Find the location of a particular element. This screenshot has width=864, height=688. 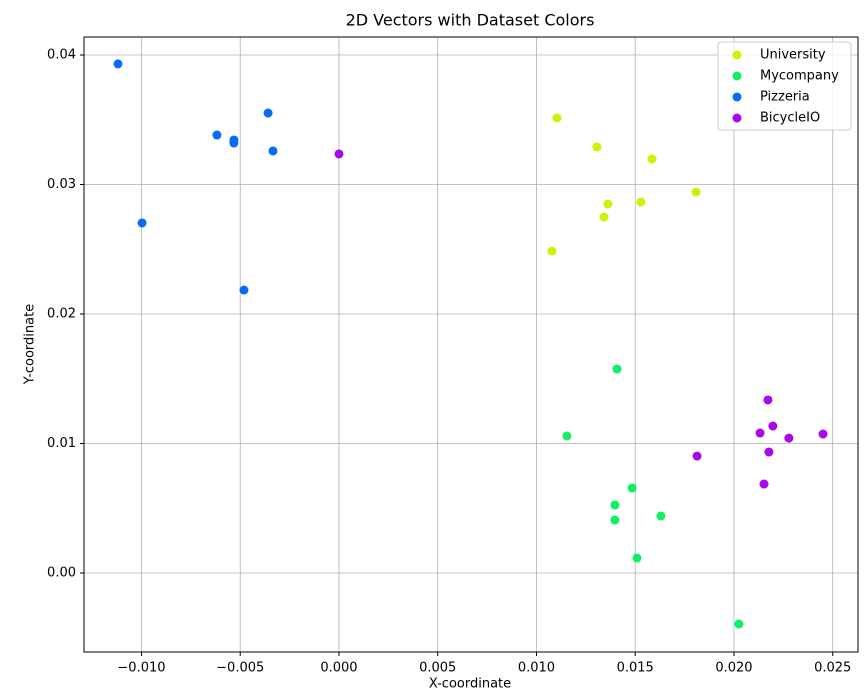

x-tick-label: 0.015 is located at coordinates (635, 668).